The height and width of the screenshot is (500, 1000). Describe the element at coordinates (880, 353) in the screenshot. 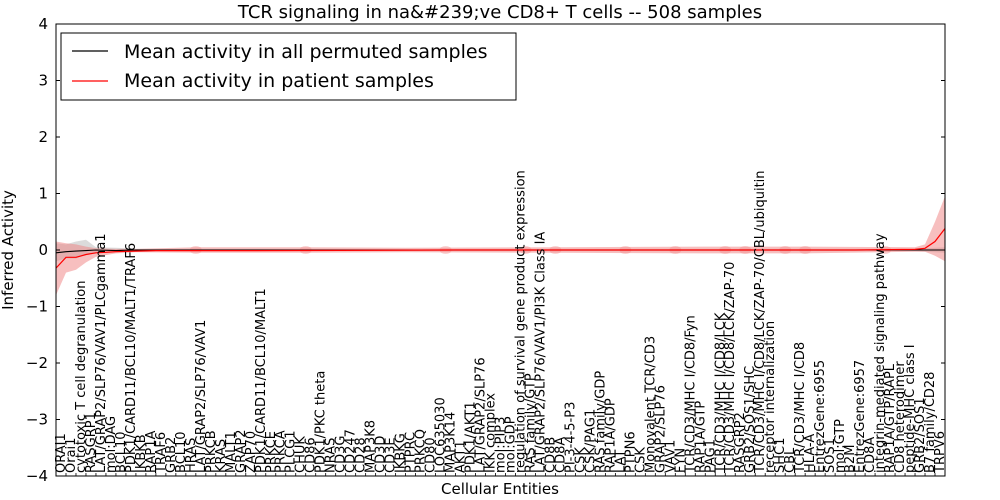

I see `x-tick-label: integrin-mediated signaling pathway` at that location.